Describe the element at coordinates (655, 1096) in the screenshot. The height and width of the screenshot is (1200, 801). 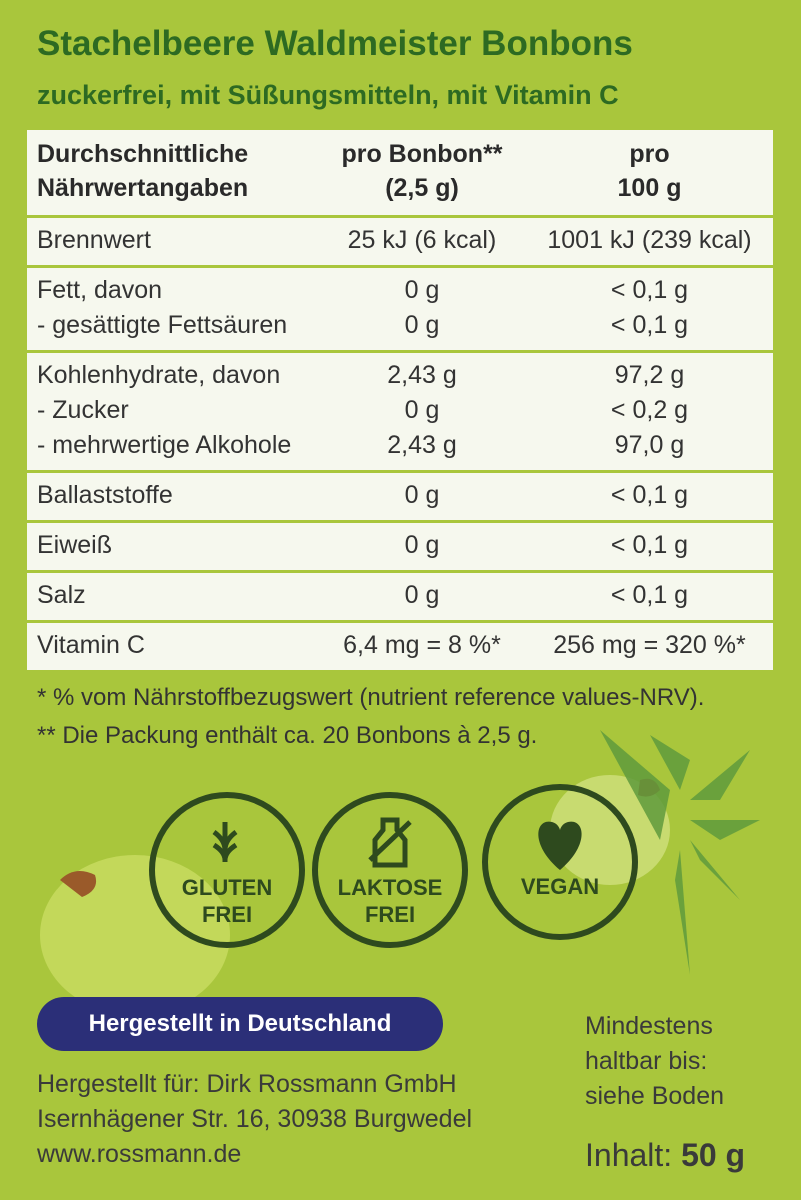
I see `best-before-line: siehe Boden` at that location.